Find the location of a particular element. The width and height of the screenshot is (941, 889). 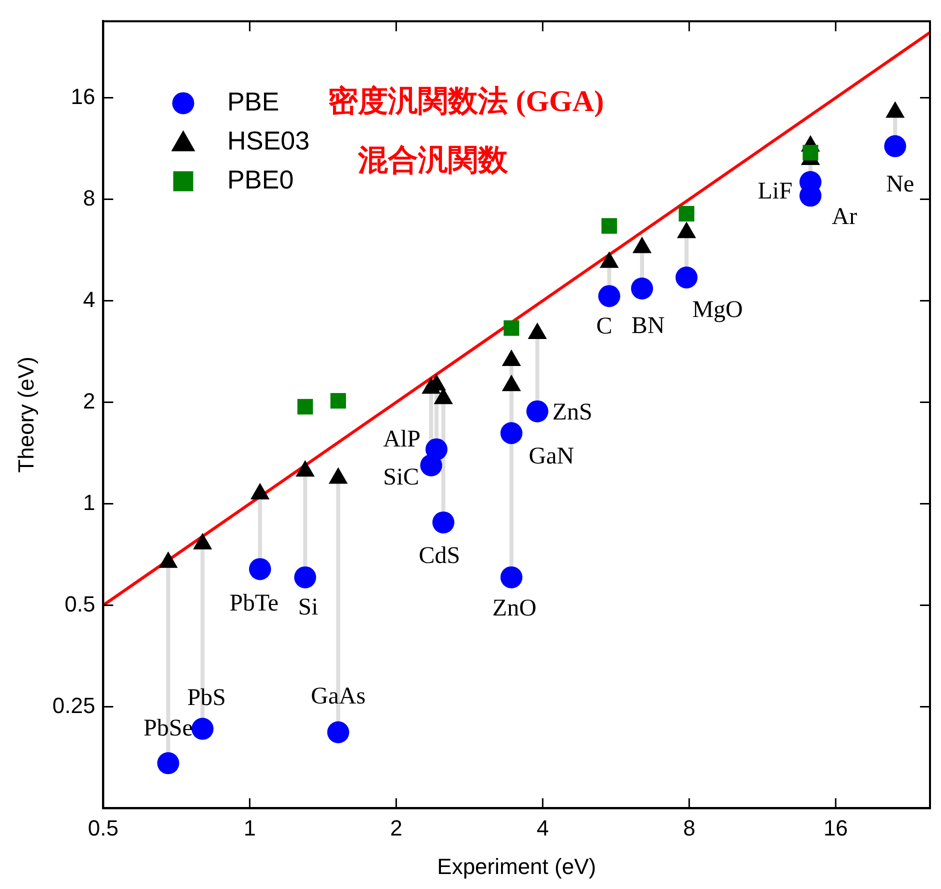

legend-label: PBE0 is located at coordinates (260, 179).